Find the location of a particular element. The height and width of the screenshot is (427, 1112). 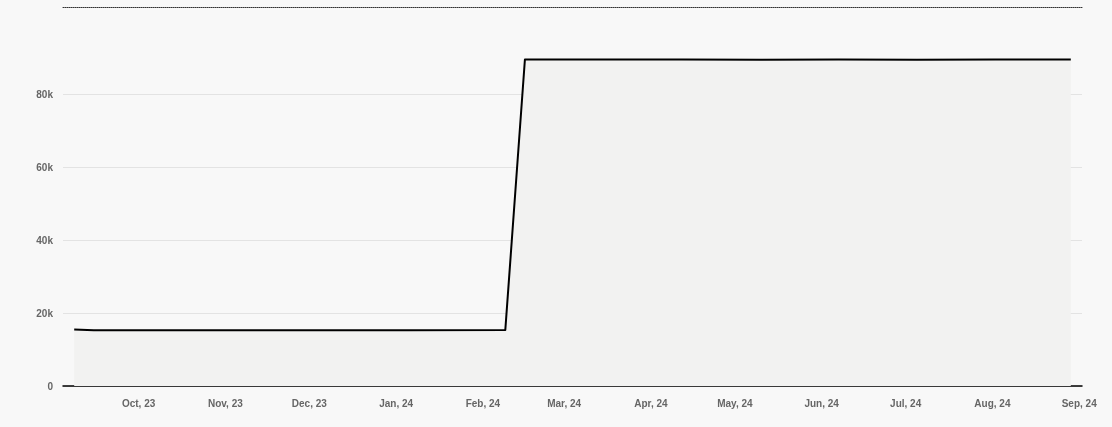

x-tick-label: Nov, 23 is located at coordinates (225, 403).